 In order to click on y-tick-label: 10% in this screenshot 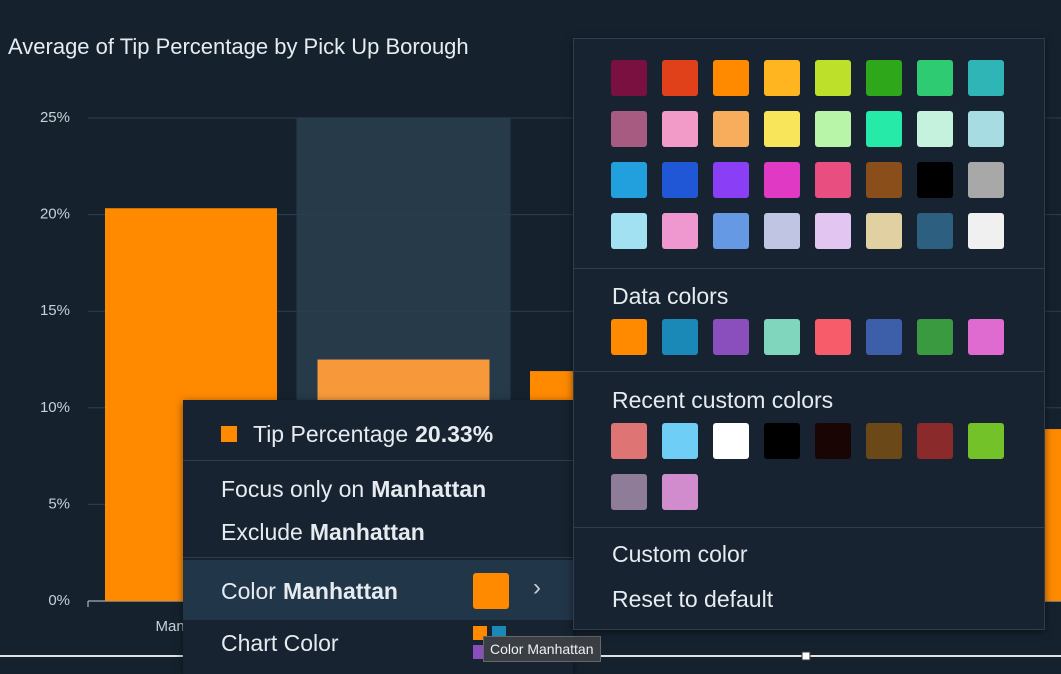, I will do `click(55, 407)`.